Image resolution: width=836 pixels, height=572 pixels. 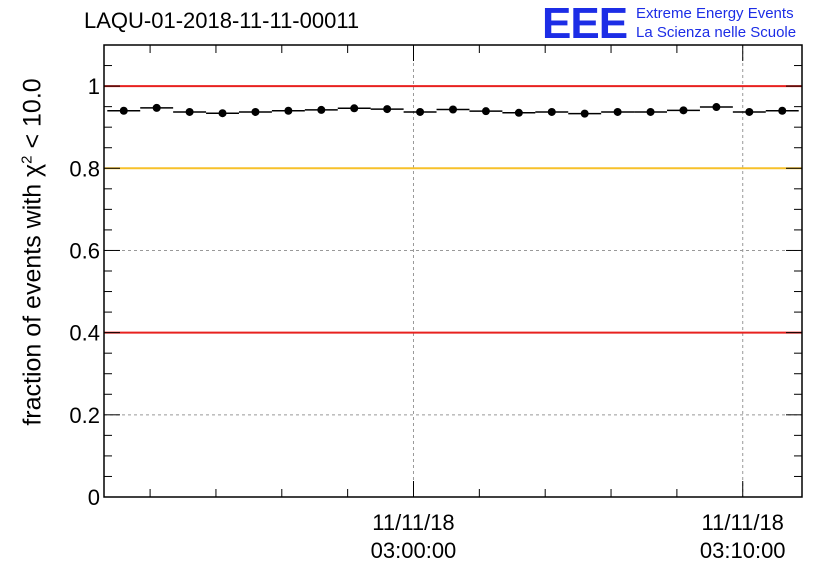 What do you see at coordinates (32, 117) in the screenshot?
I see `y-axis-label-suffix: < 10.0` at bounding box center [32, 117].